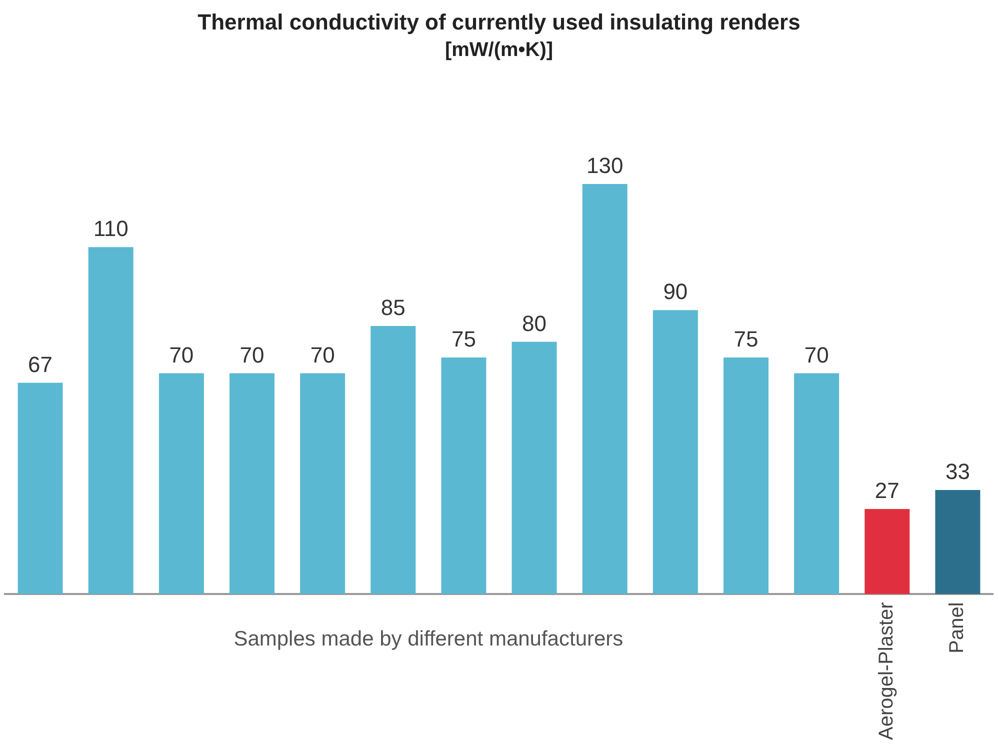  Describe the element at coordinates (957, 471) in the screenshot. I see `data-label: 33` at that location.